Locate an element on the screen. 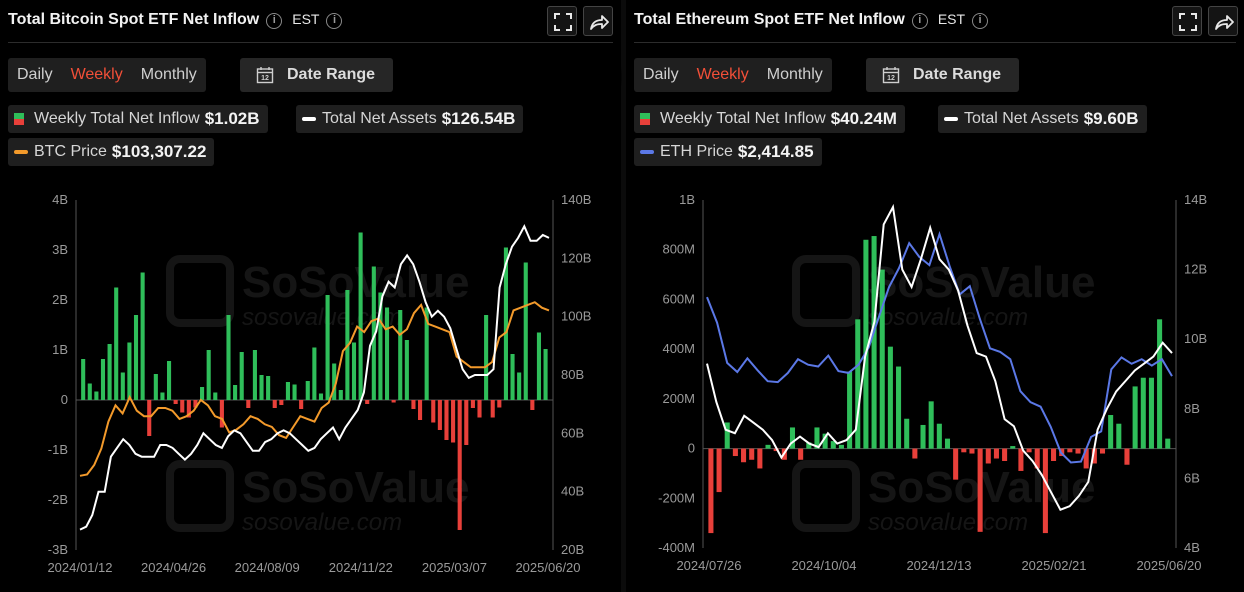 Image resolution: width=1244 pixels, height=592 pixels. eth-header: Total Ethereum Spot ETF Net Inflow i EST i is located at coordinates (936, 21).